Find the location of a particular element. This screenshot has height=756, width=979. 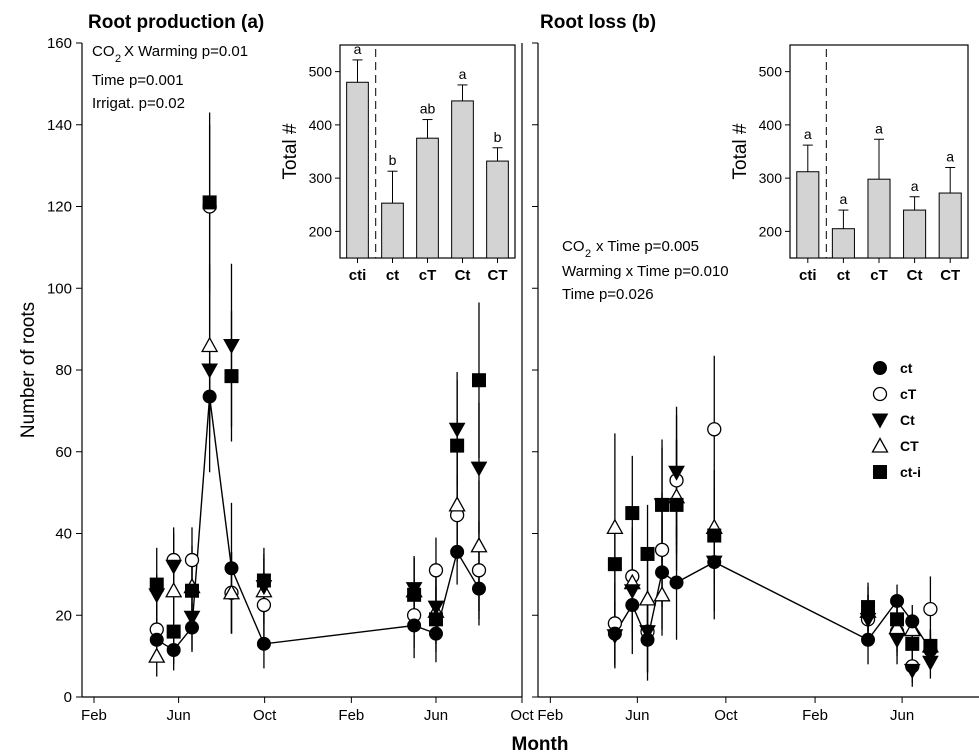

inset-bar-cti is located at coordinates (808, 215).